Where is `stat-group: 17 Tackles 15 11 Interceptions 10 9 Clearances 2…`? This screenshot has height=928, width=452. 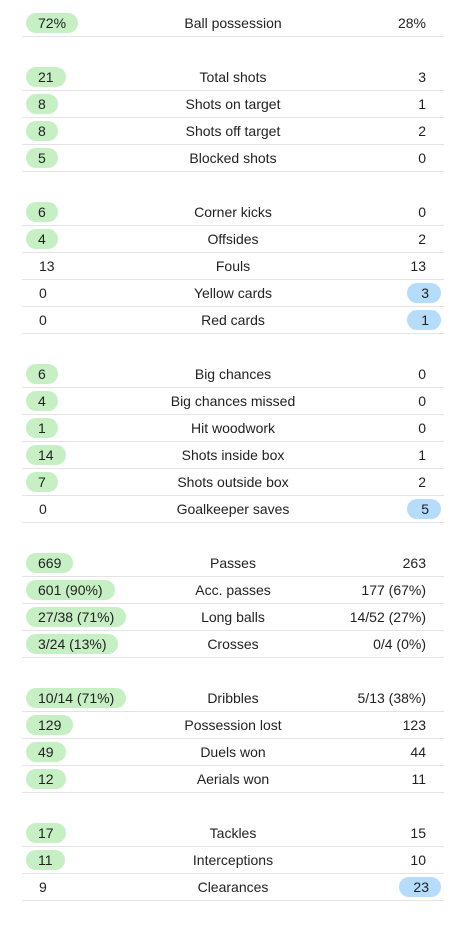
stat-group: 17 Tackles 15 11 Interceptions 10 9 Clearances 2… is located at coordinates (233, 860).